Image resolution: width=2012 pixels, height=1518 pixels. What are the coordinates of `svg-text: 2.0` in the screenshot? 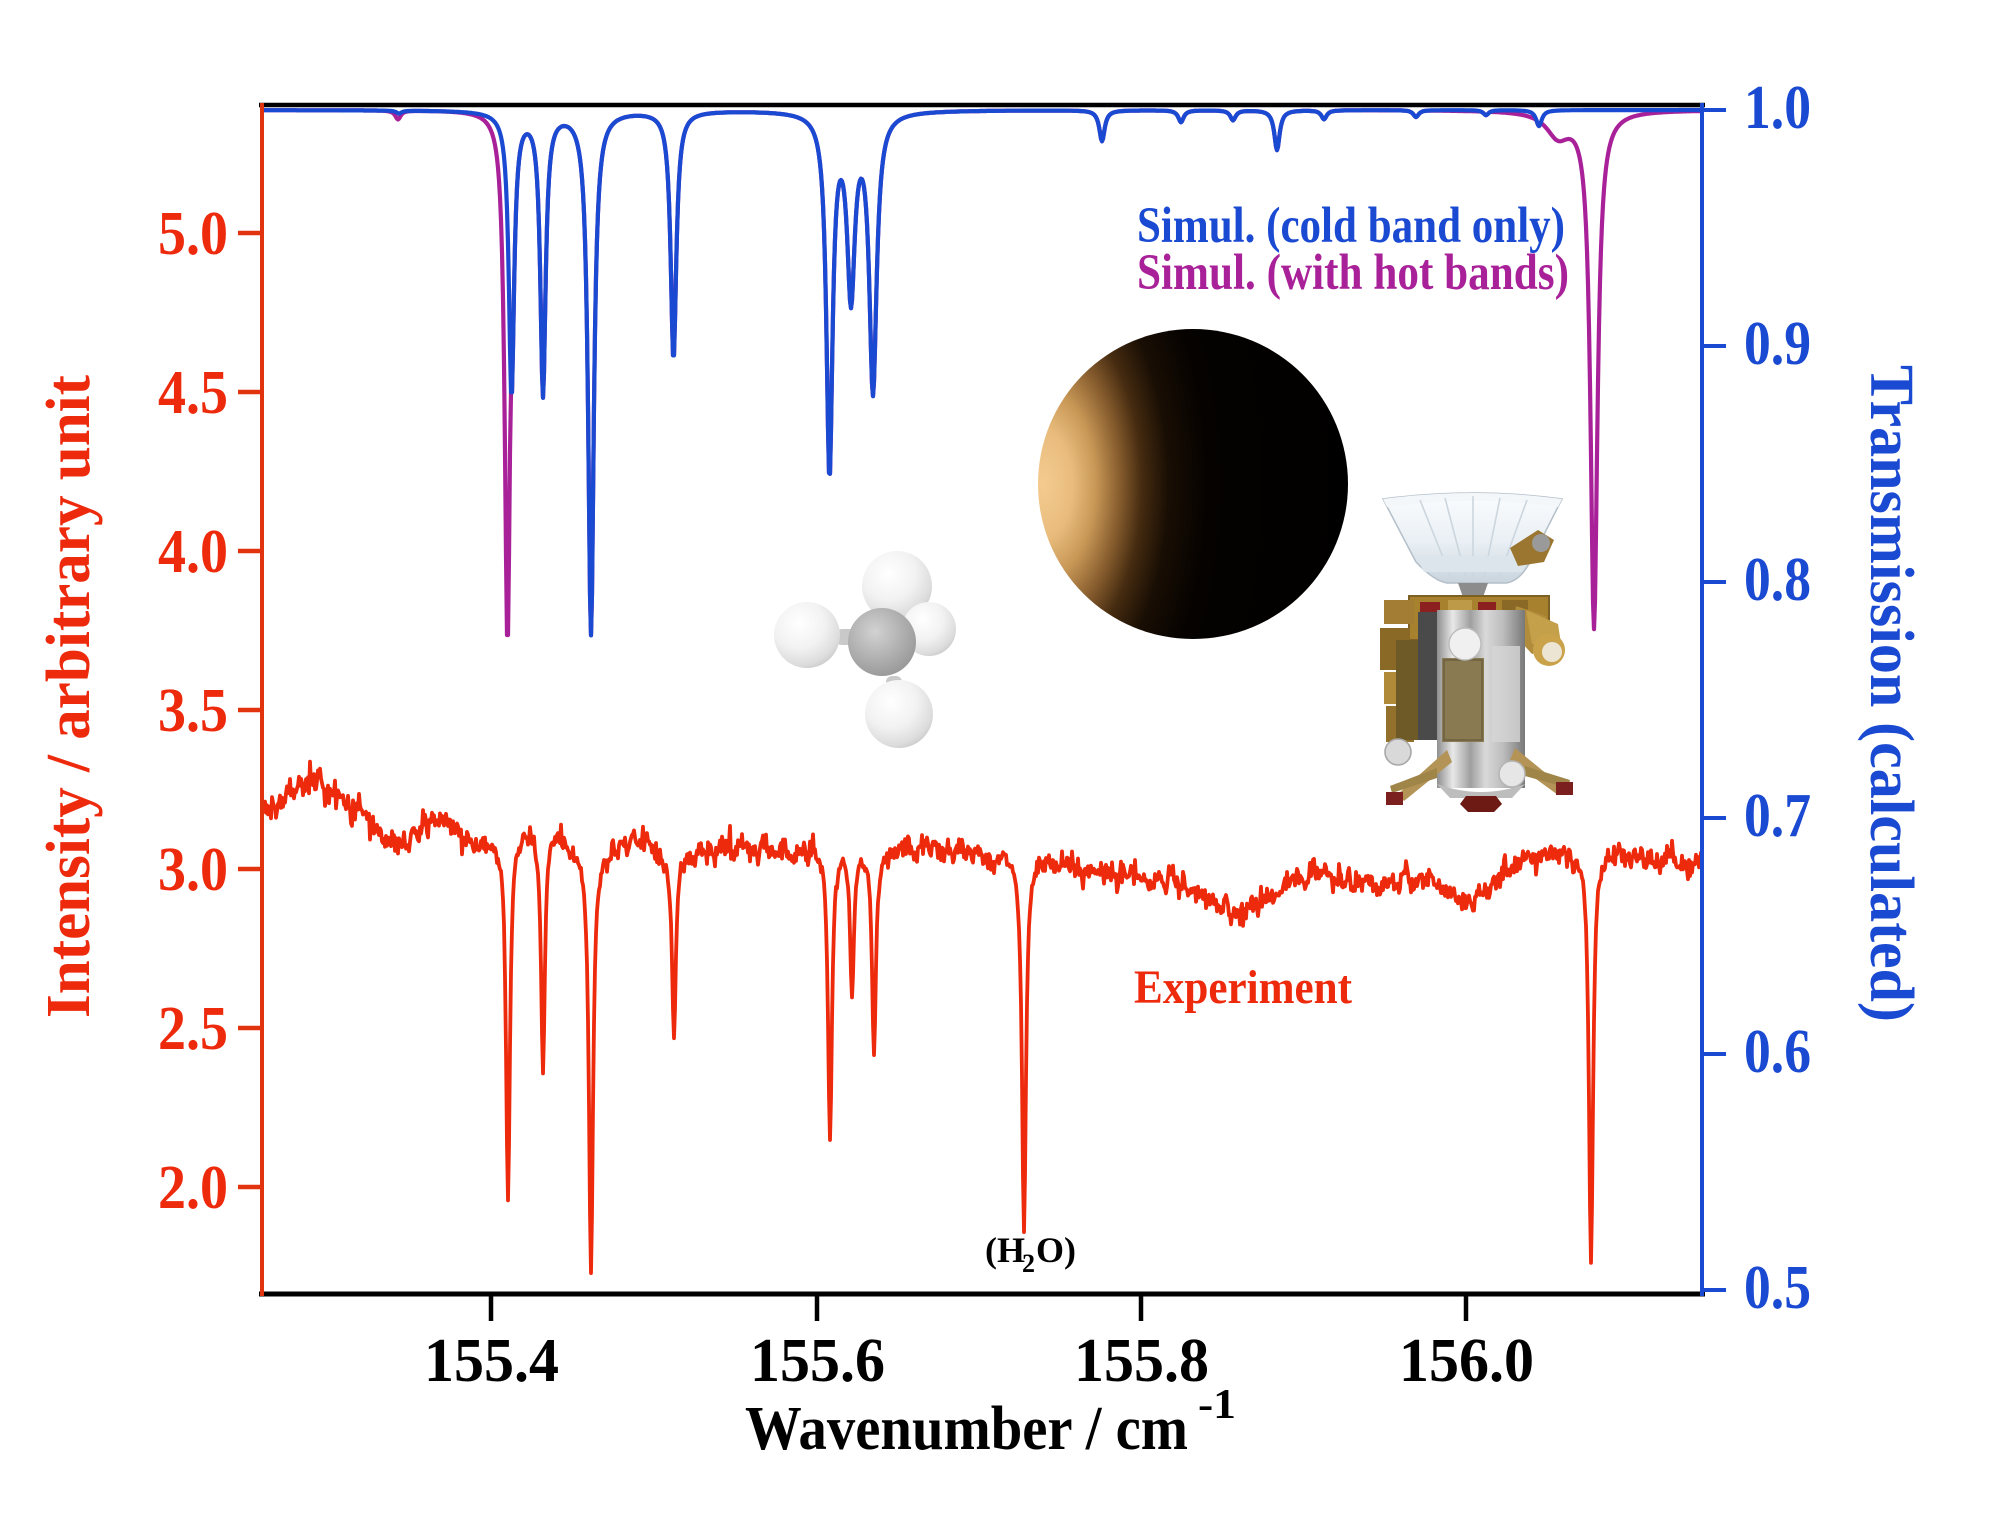 It's located at (193, 1188).